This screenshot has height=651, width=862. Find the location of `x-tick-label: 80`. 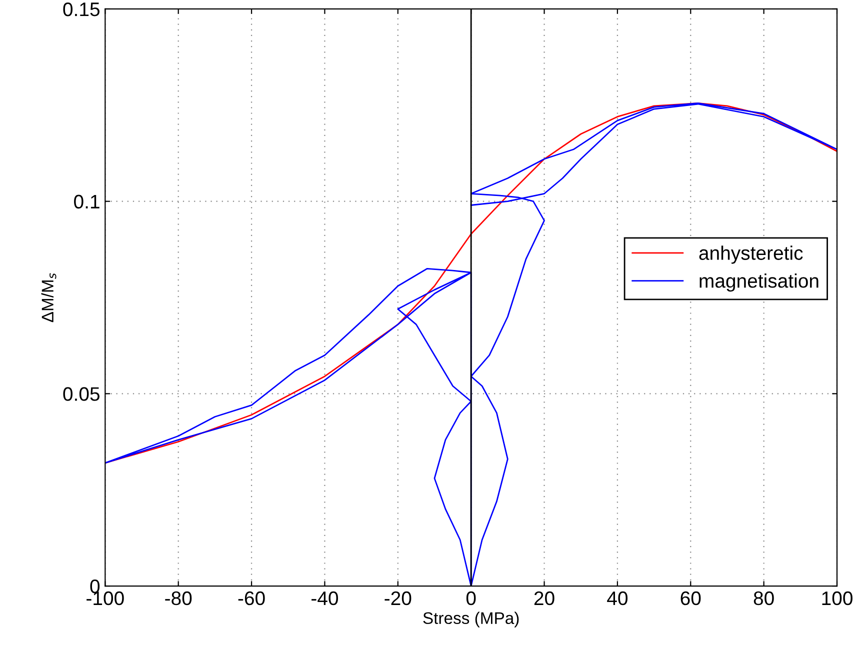

x-tick-label: 80 is located at coordinates (764, 598).